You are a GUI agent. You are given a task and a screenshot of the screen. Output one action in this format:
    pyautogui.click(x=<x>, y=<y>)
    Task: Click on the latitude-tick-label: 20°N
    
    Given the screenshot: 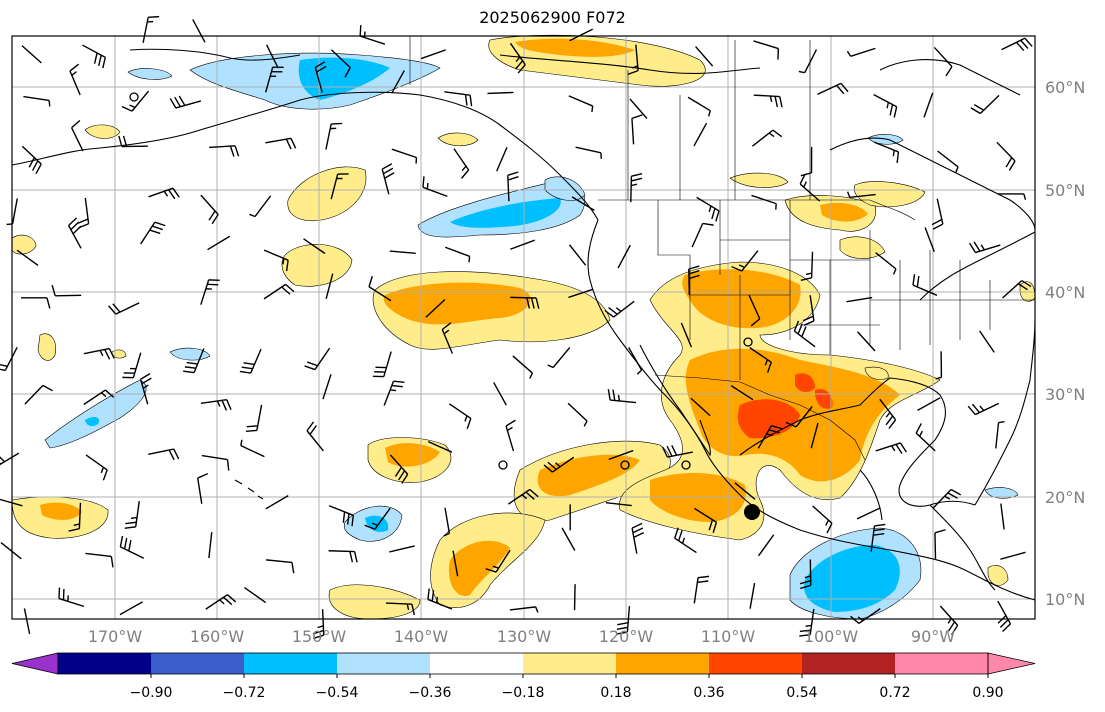 What is the action you would take?
    pyautogui.click(x=1065, y=497)
    